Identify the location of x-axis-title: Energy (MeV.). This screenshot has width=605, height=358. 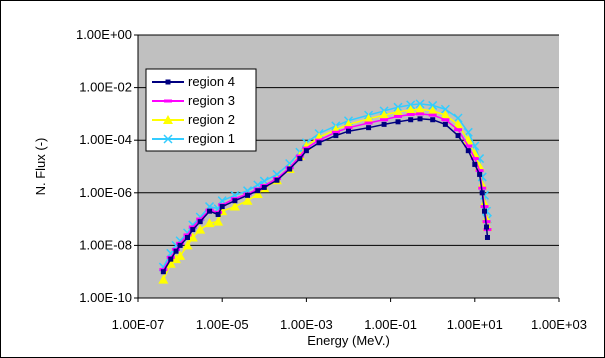
(348, 340).